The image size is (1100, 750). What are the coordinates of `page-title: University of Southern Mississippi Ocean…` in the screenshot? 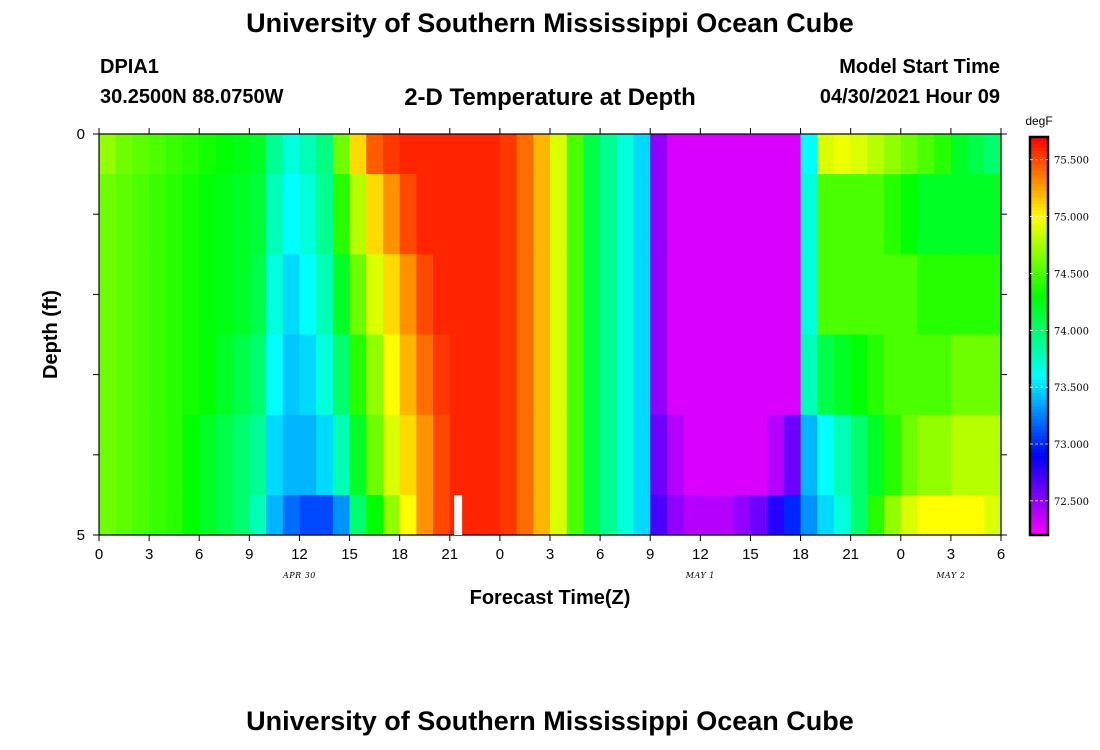 It's located at (550, 23).